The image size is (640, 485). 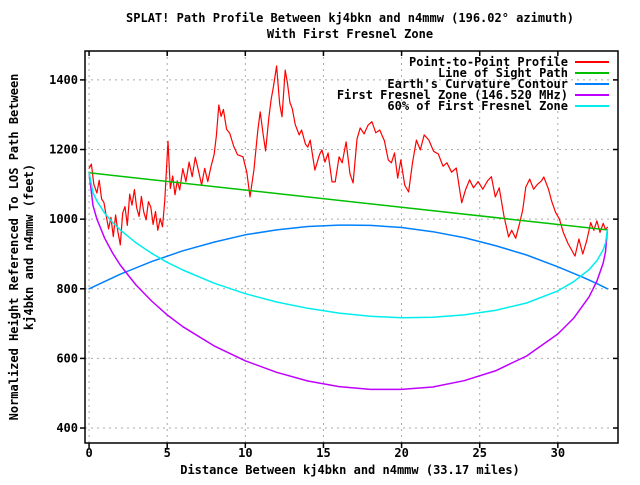 What do you see at coordinates (348, 257) in the screenshot?
I see `series-earth-s-curvature-contour` at bounding box center [348, 257].